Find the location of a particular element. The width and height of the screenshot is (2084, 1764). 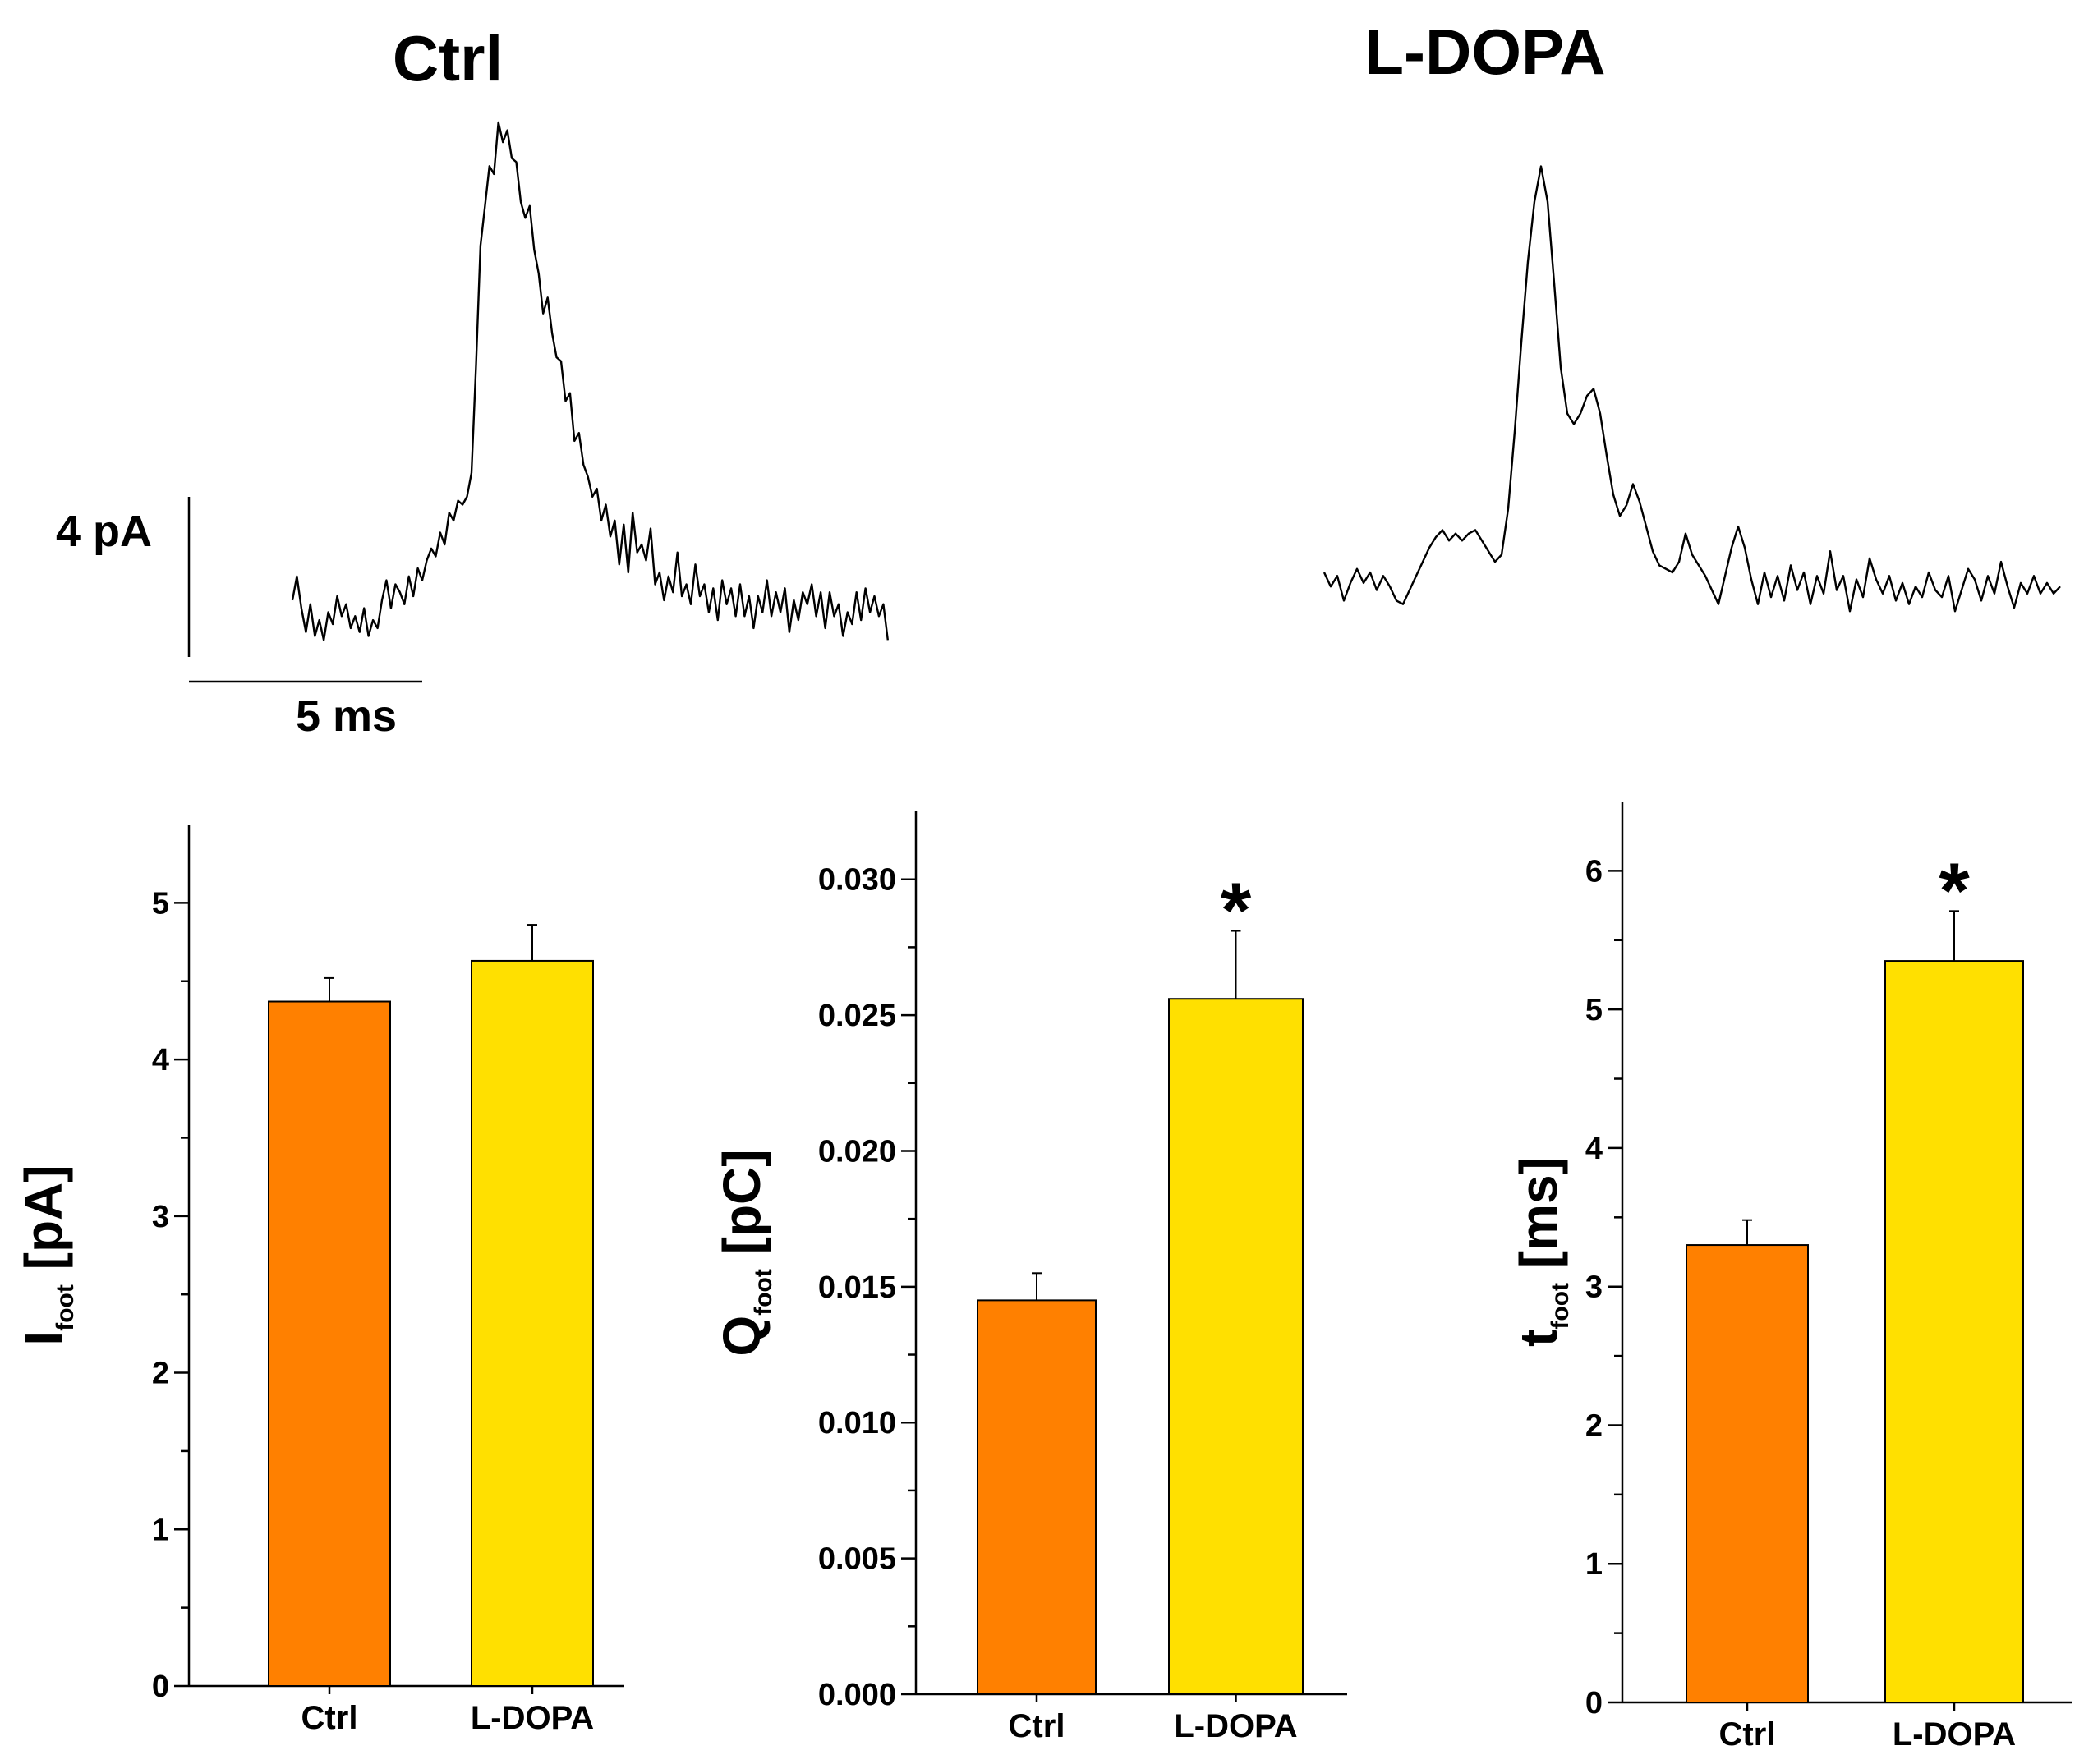

y-axis-label-symbol: I is located at coordinates (43, 1338).